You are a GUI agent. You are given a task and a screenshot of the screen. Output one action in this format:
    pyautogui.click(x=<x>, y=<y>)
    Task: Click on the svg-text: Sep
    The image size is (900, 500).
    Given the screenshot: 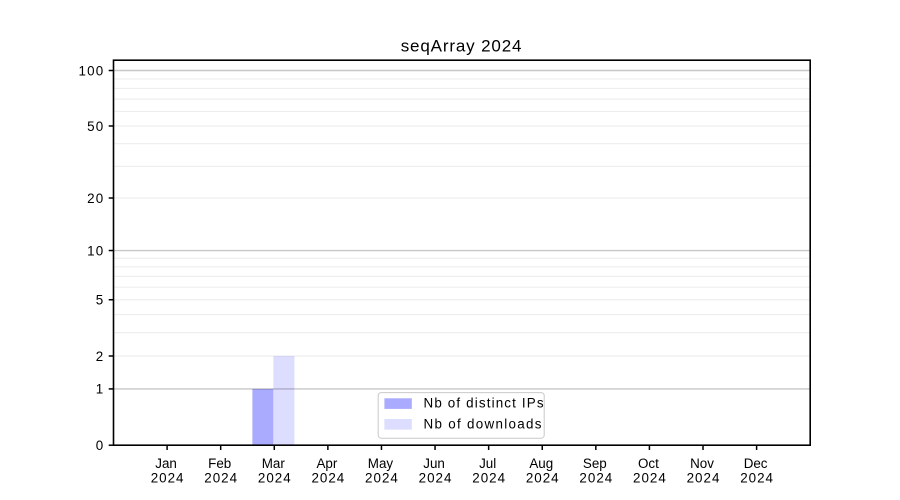 What is the action you would take?
    pyautogui.click(x=595, y=463)
    